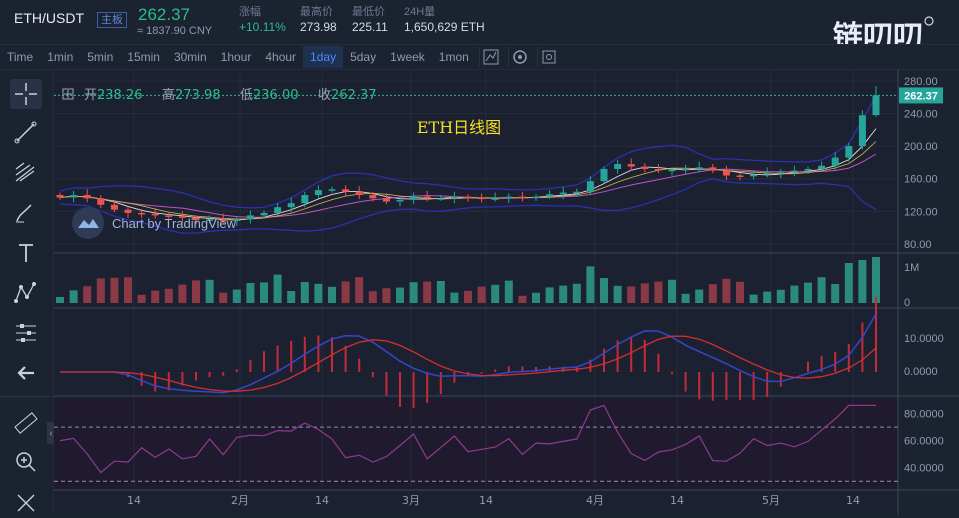 The height and width of the screenshot is (518, 959). Describe the element at coordinates (26, 213) in the screenshot. I see `brush-icon` at that location.